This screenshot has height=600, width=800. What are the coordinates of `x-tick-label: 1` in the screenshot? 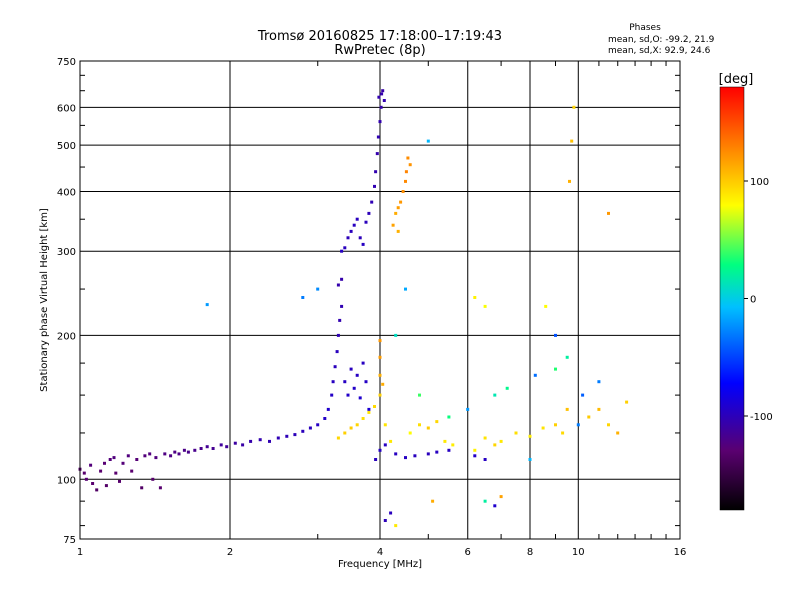 It's located at (80, 552).